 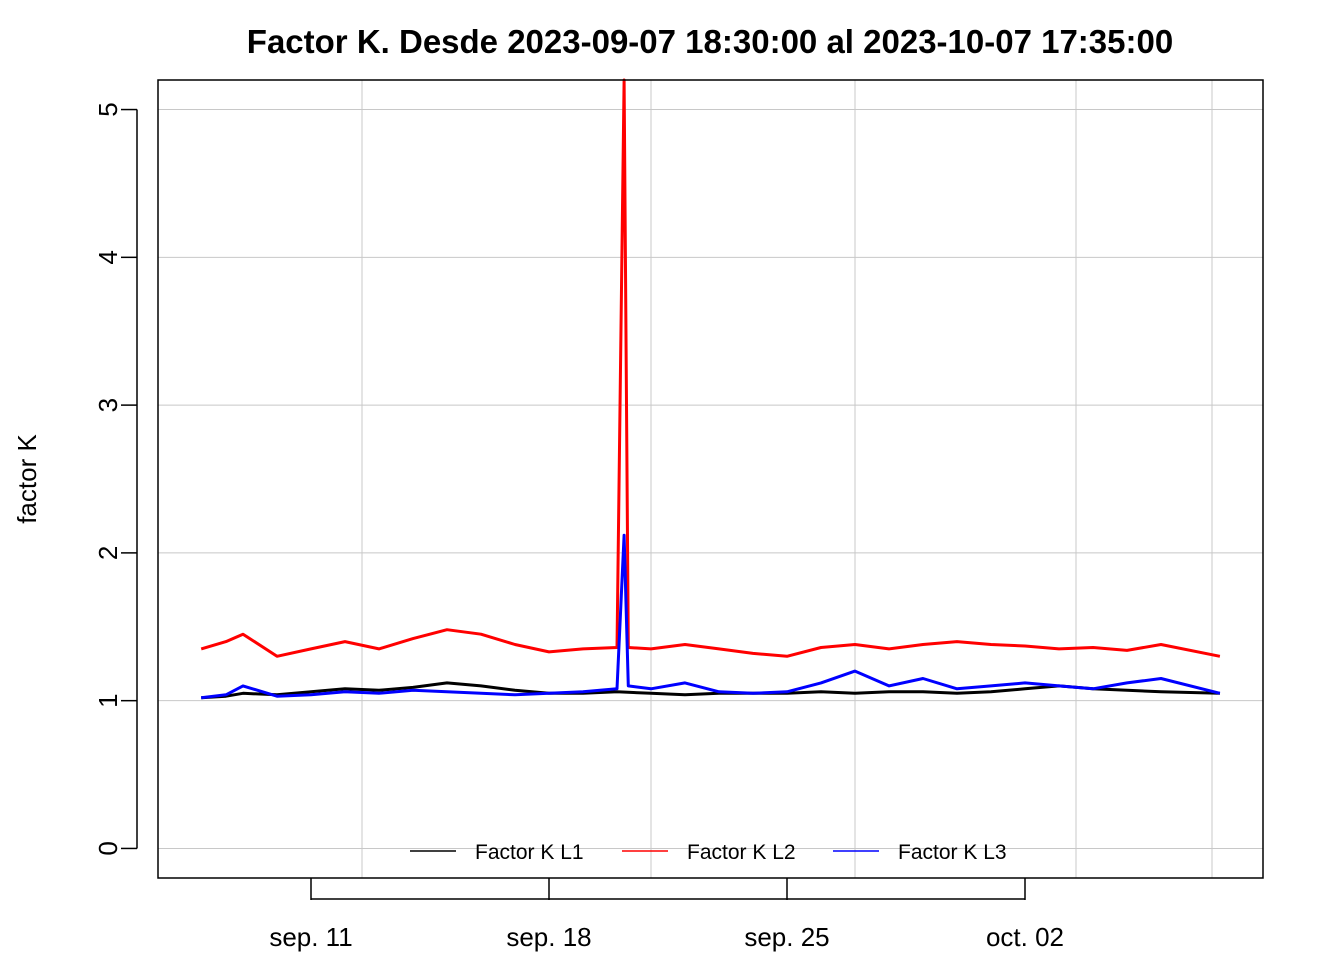 What do you see at coordinates (1025, 937) in the screenshot?
I see `x-tick-label: oct. 02` at bounding box center [1025, 937].